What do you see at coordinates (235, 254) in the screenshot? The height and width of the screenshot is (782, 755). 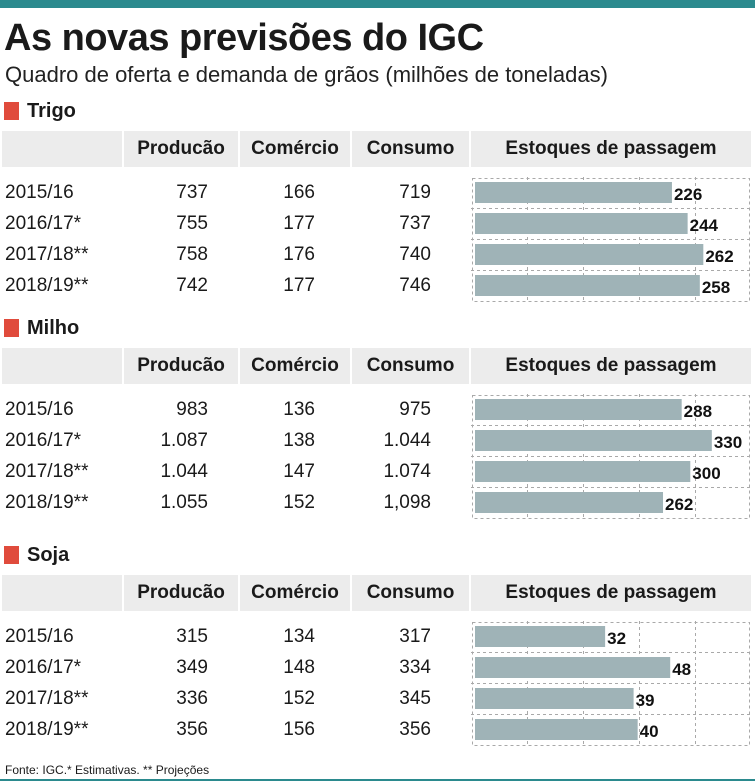 I see `table-row: 2017/18** 758 176 740` at bounding box center [235, 254].